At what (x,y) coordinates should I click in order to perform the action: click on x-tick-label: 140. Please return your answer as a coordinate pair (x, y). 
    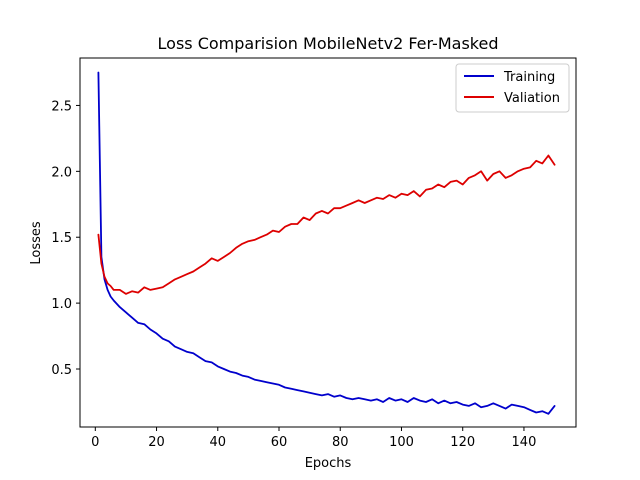
    Looking at the image, I should click on (524, 442).